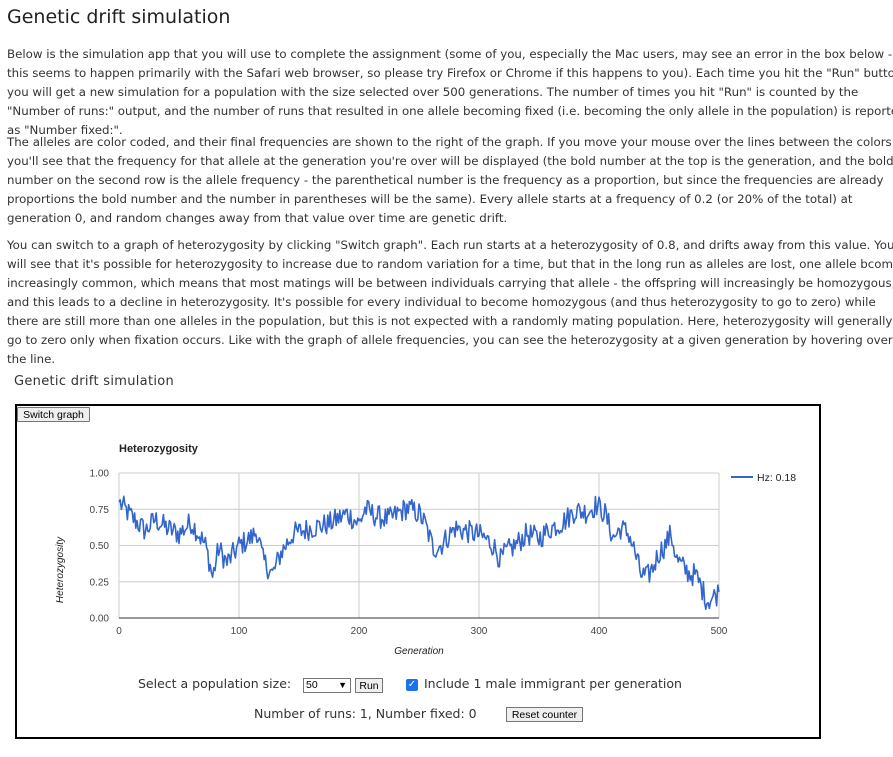 This screenshot has height=757, width=893. What do you see at coordinates (312, 685) in the screenshot?
I see `population-size-value: 50` at bounding box center [312, 685].